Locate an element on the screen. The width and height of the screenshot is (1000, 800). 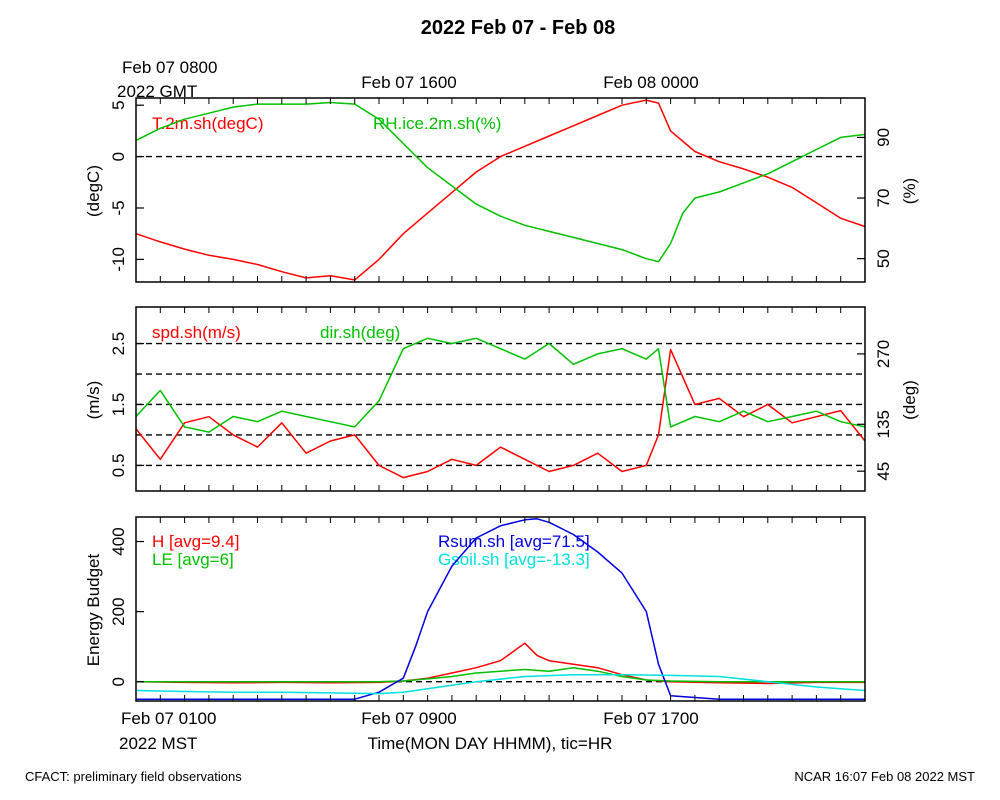
top-axis-start-date: Feb 07 0800 is located at coordinates (169, 67).